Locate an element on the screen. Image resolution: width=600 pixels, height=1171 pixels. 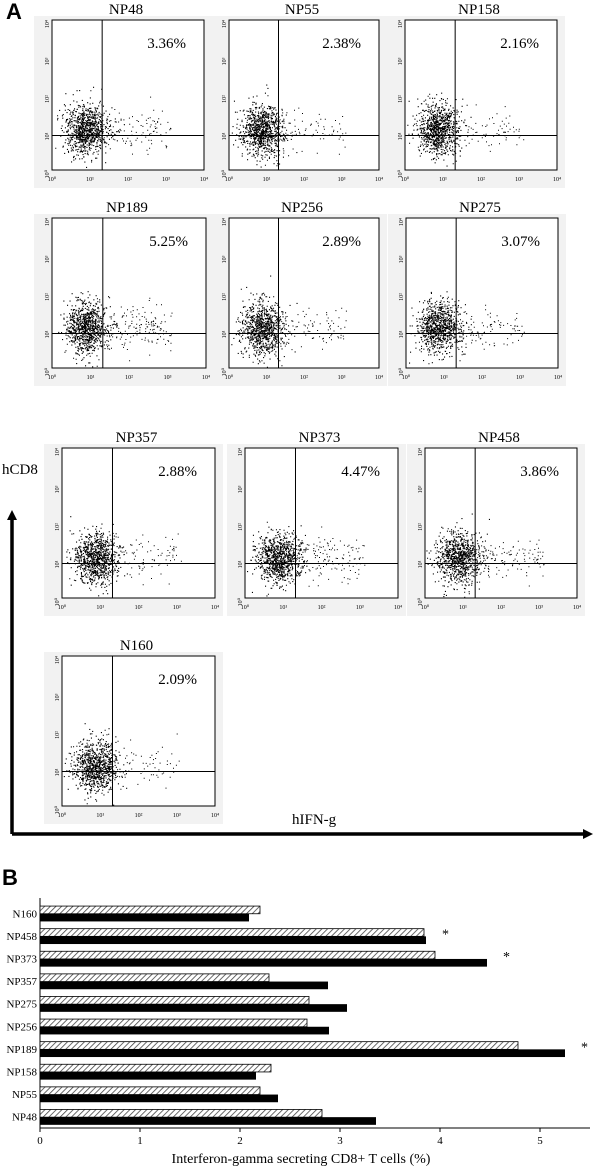
plot-percent: 2.88% is located at coordinates (177, 472).